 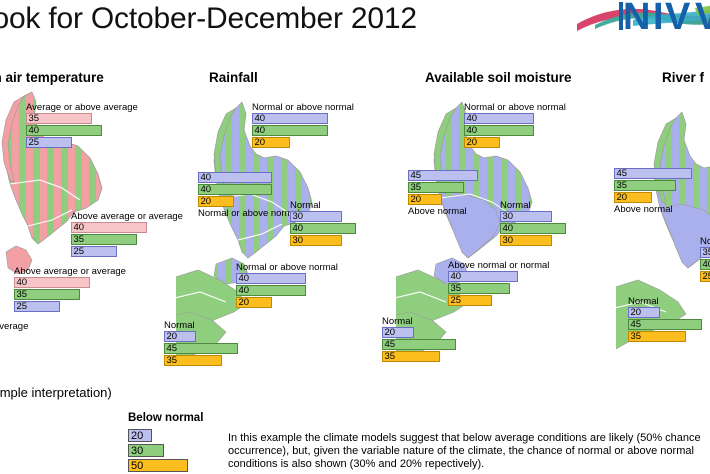 What do you see at coordinates (64, 130) in the screenshot?
I see `bar-average: 40` at bounding box center [64, 130].